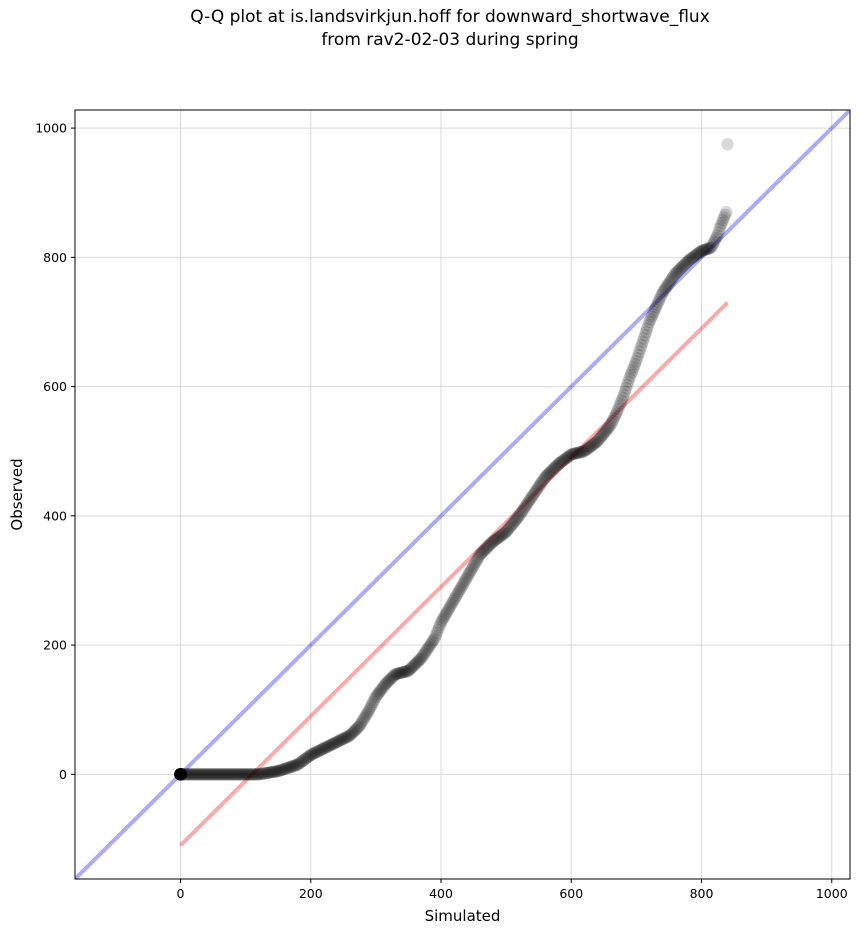 The height and width of the screenshot is (934, 860). Describe the element at coordinates (63, 774) in the screenshot. I see `y-tick-label: 0` at that location.